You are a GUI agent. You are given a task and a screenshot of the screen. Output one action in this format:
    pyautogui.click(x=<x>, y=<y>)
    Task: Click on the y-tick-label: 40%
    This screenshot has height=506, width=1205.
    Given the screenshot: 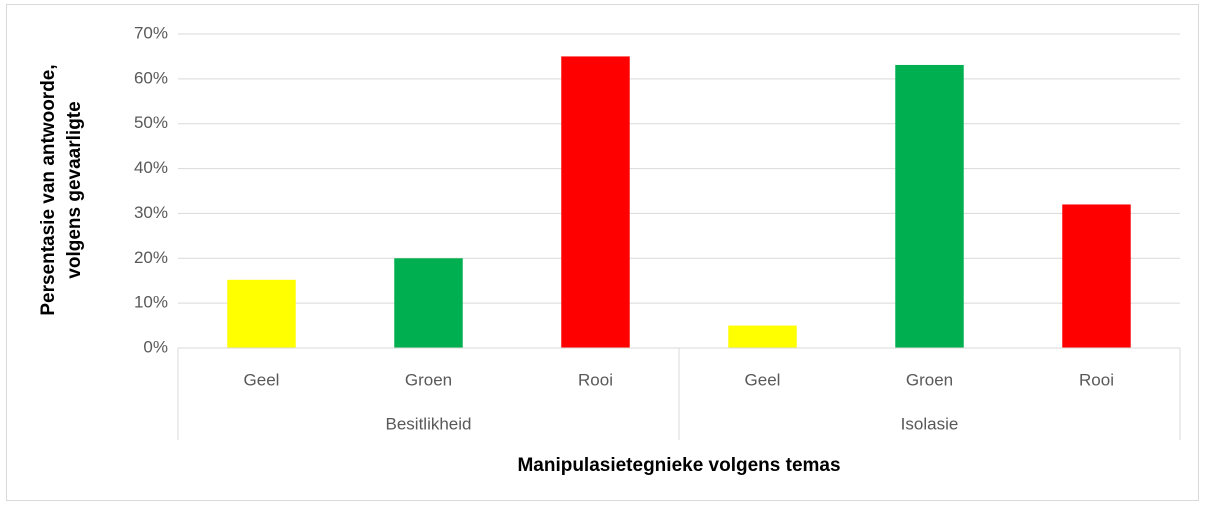 What is the action you would take?
    pyautogui.click(x=151, y=167)
    